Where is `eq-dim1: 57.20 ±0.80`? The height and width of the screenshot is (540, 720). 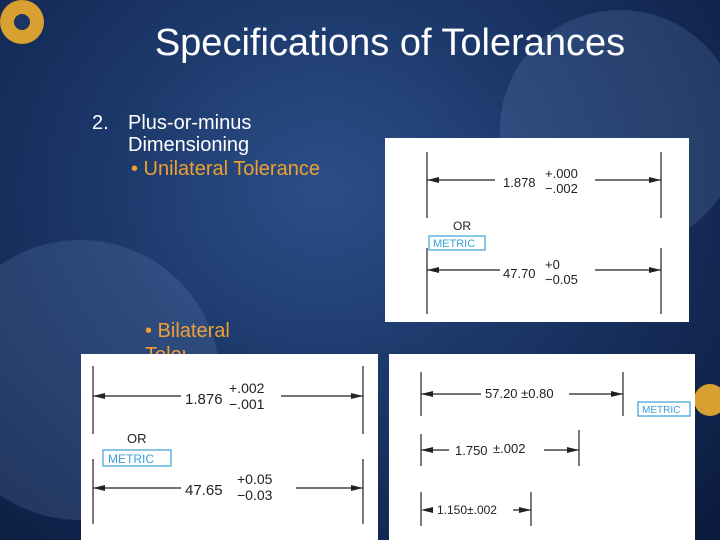
eq-dim1: 57.20 ±0.80 is located at coordinates (519, 393).